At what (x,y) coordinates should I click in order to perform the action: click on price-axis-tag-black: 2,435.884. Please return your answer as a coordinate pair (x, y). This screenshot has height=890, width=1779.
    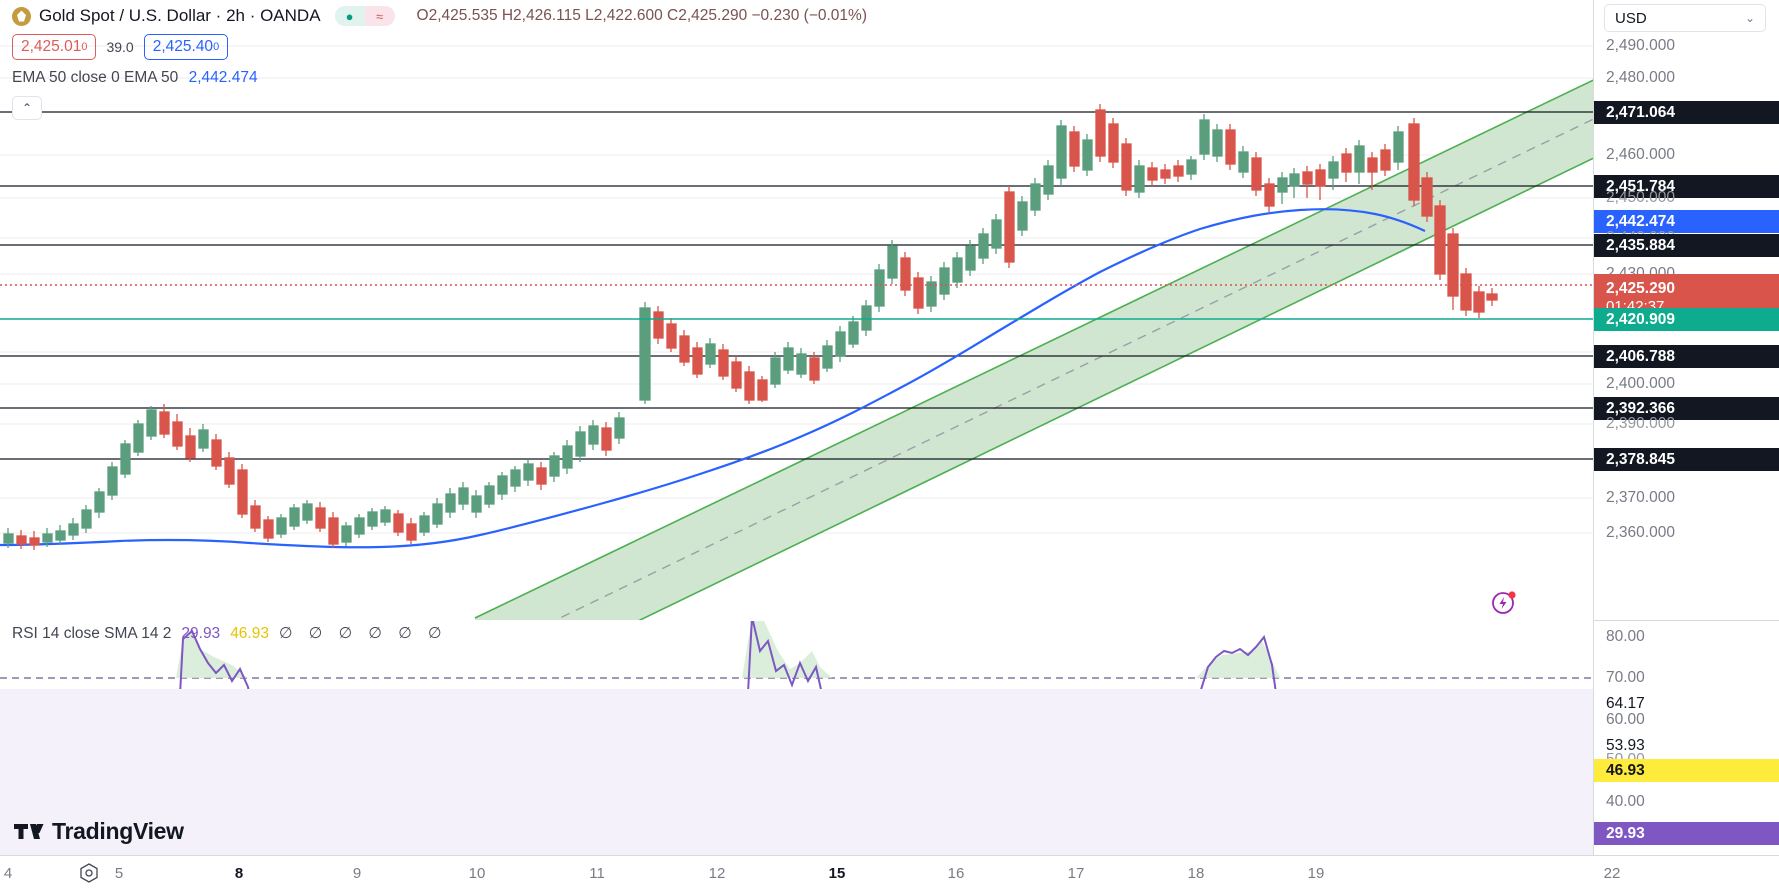
    Looking at the image, I should click on (1686, 245).